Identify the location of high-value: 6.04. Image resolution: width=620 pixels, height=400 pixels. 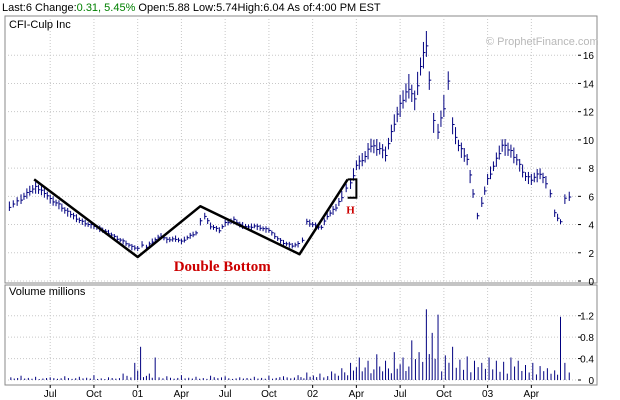
(274, 8).